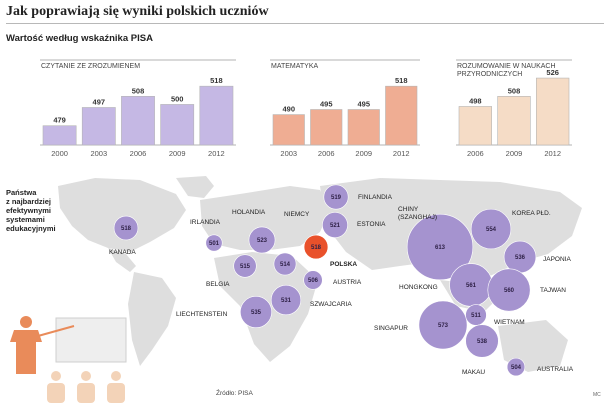  I want to click on bubble-value-label: 613, so click(440, 248).